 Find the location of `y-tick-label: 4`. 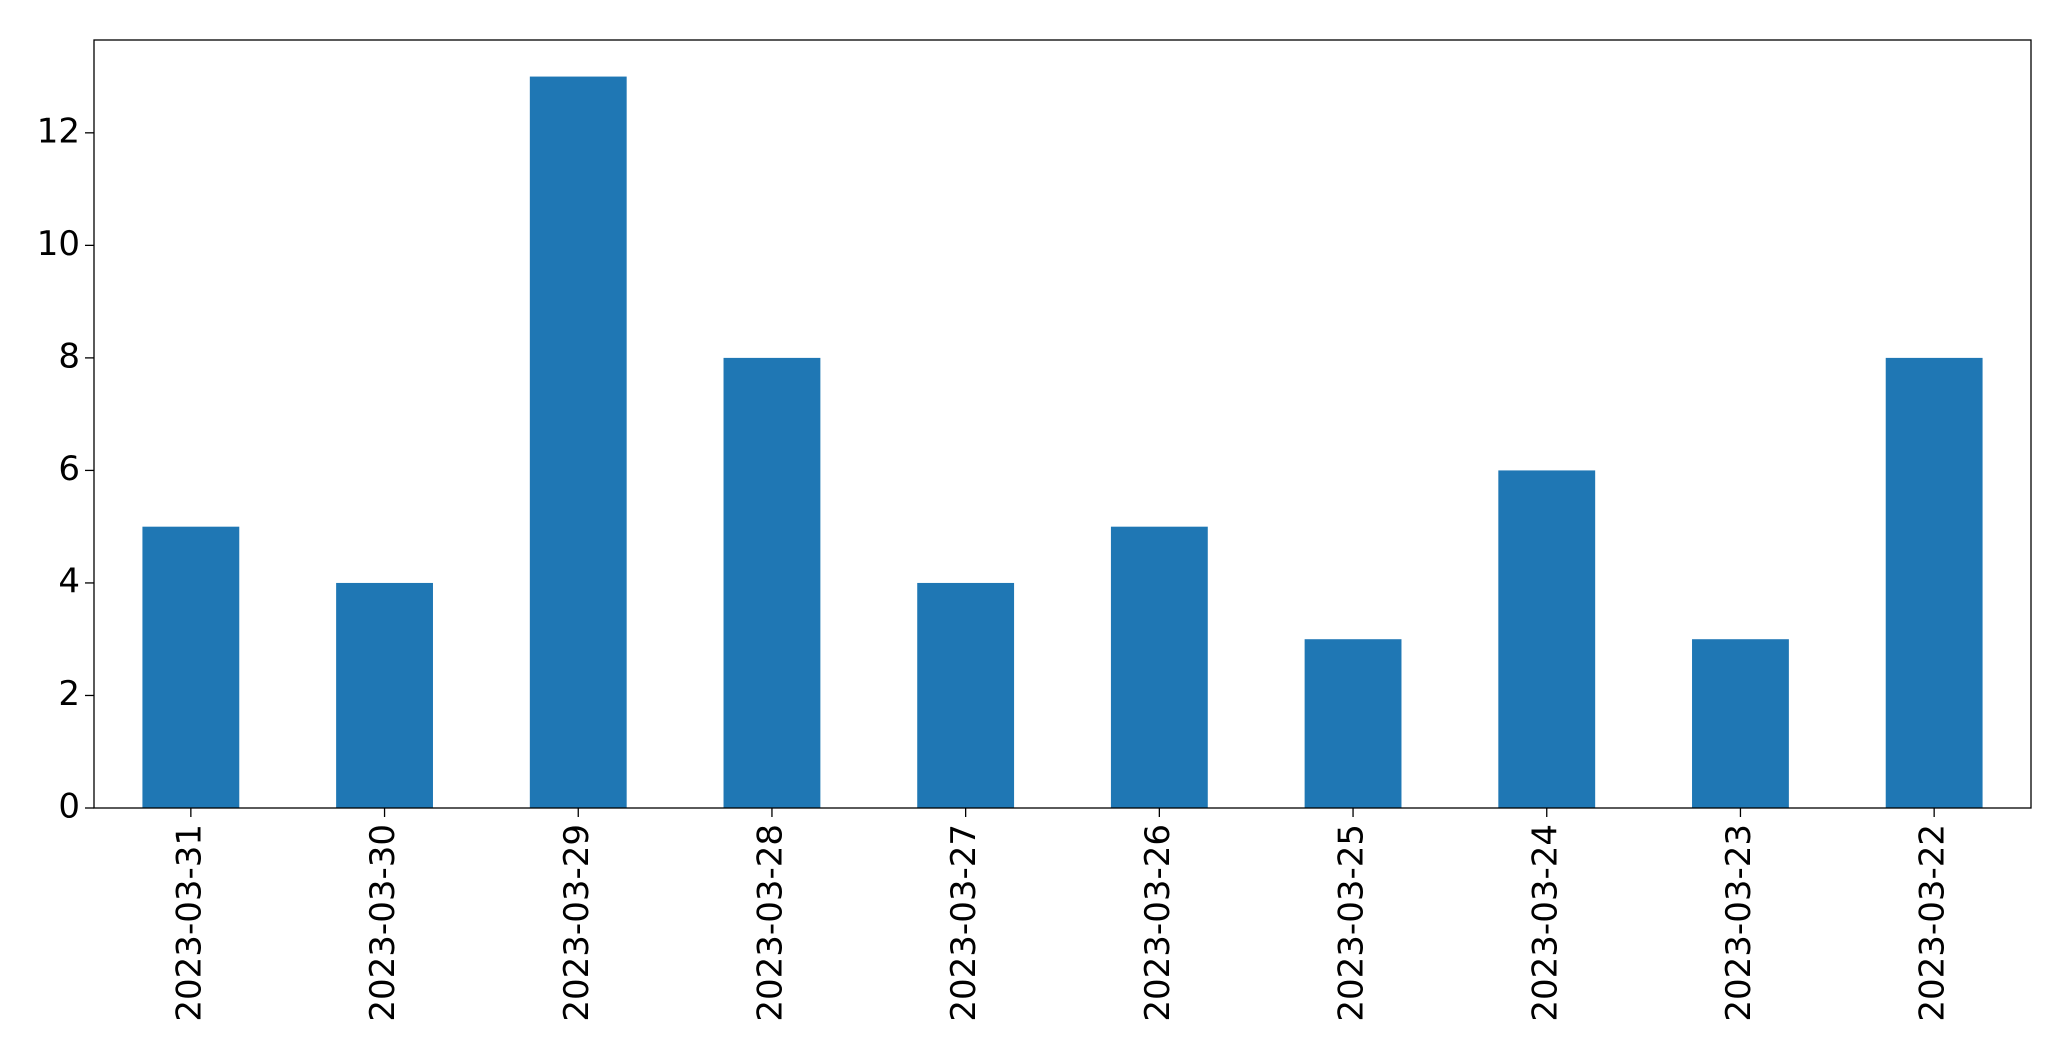

y-tick-label: 4 is located at coordinates (69, 581).